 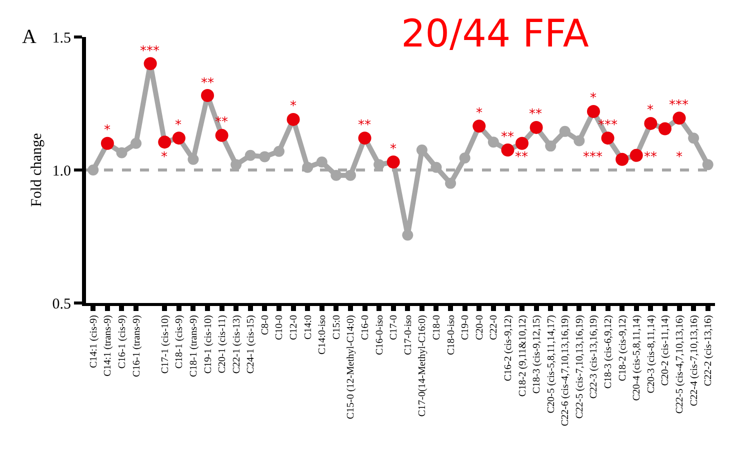 What do you see at coordinates (308, 327) in the screenshot?
I see `x-tick-label: C14:0` at bounding box center [308, 327].